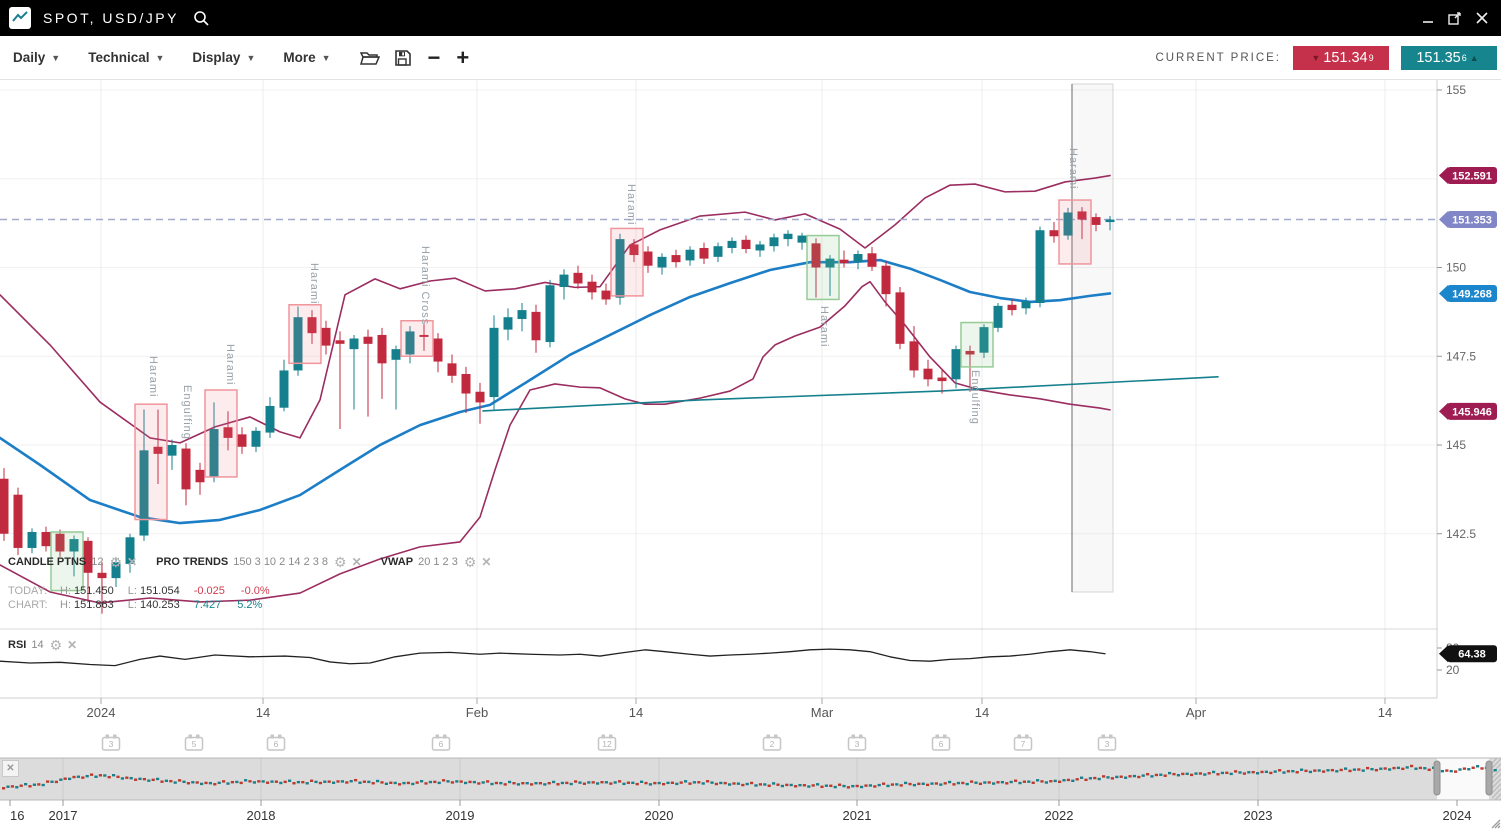 The height and width of the screenshot is (829, 1501). What do you see at coordinates (425, 285) in the screenshot?
I see `pattern-label: Harami Cross` at bounding box center [425, 285].